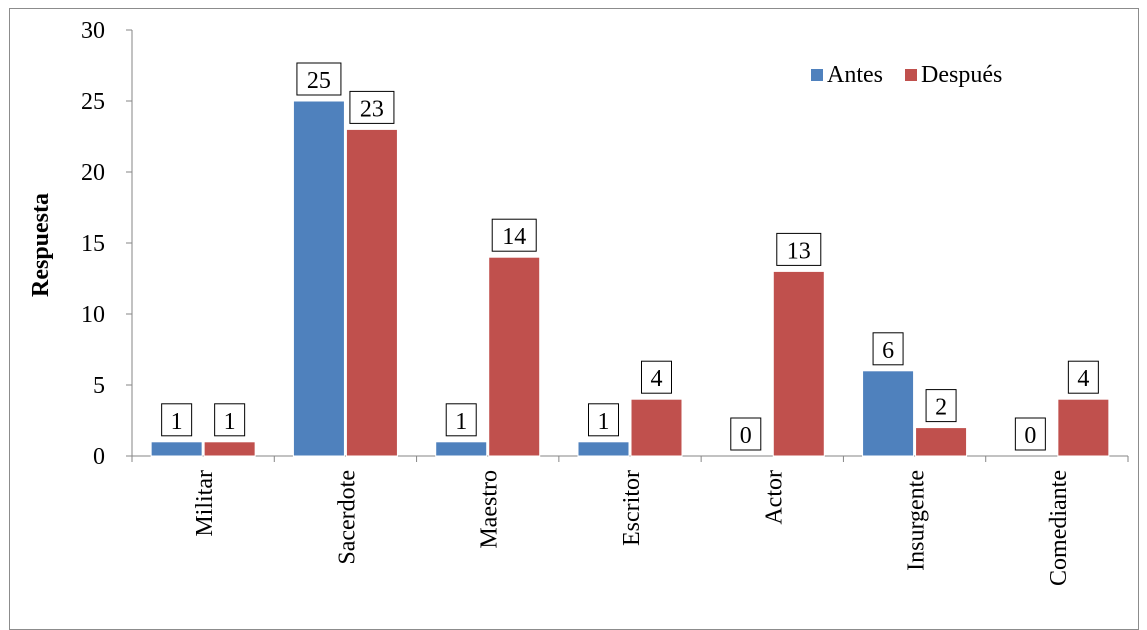 This screenshot has height=630, width=1147. Describe the element at coordinates (347, 517) in the screenshot. I see `x-tick-label: Sacerdote` at that location.